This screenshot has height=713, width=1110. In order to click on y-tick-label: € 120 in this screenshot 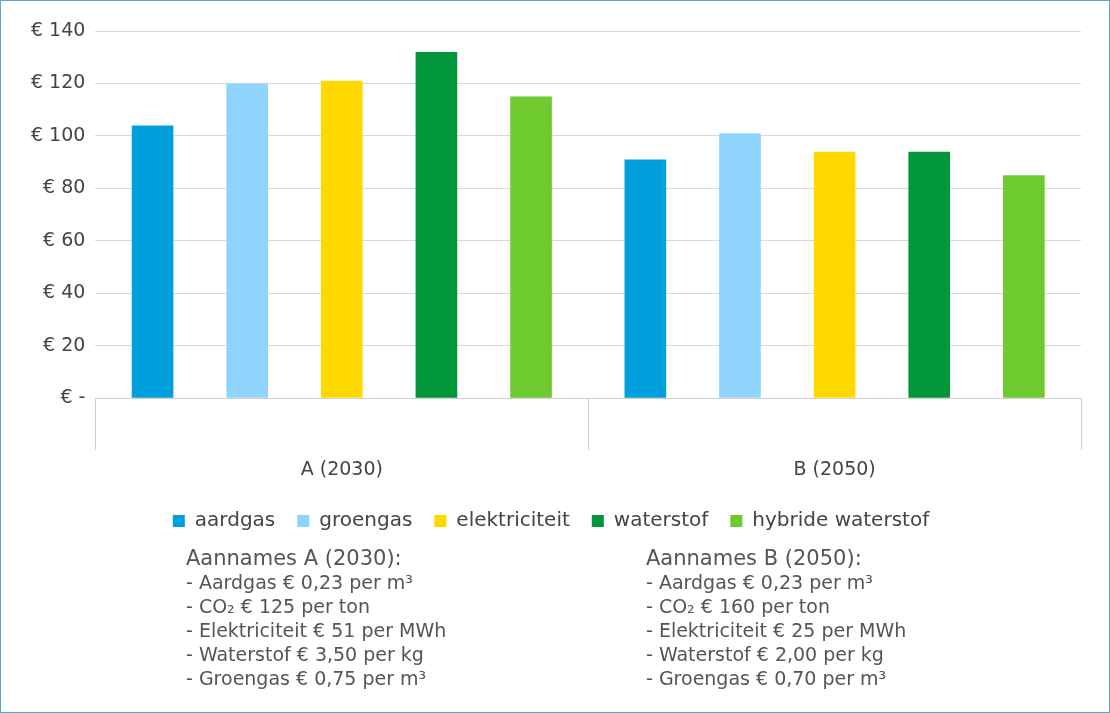, I will do `click(58, 81)`.